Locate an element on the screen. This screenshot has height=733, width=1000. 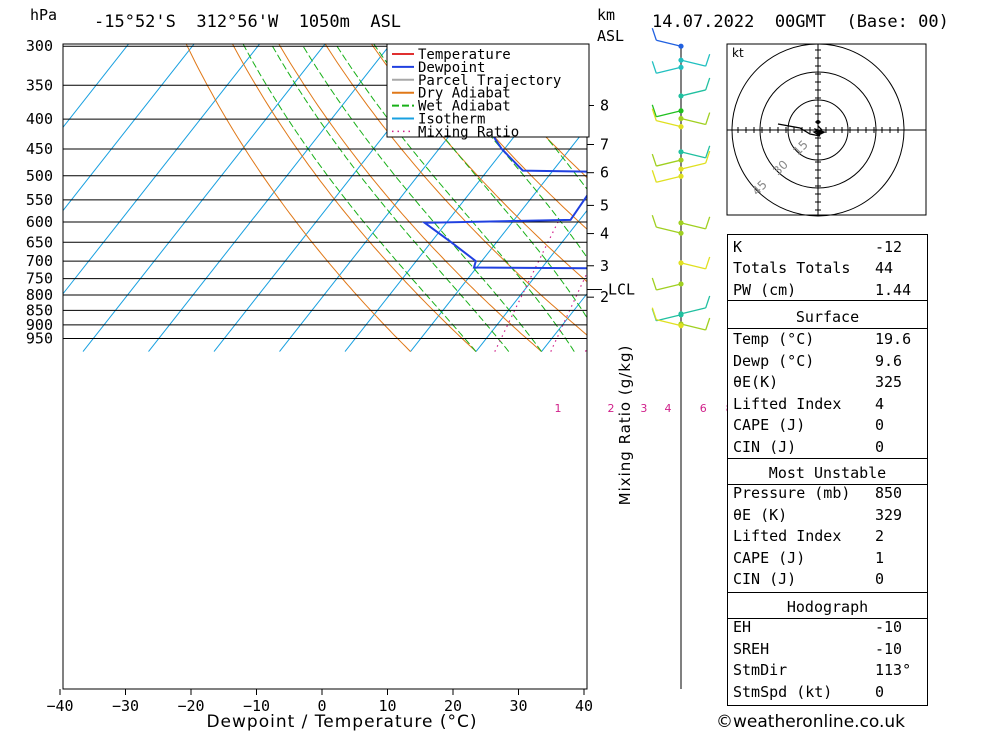
table-row: K -12 is located at coordinates (827, 248).